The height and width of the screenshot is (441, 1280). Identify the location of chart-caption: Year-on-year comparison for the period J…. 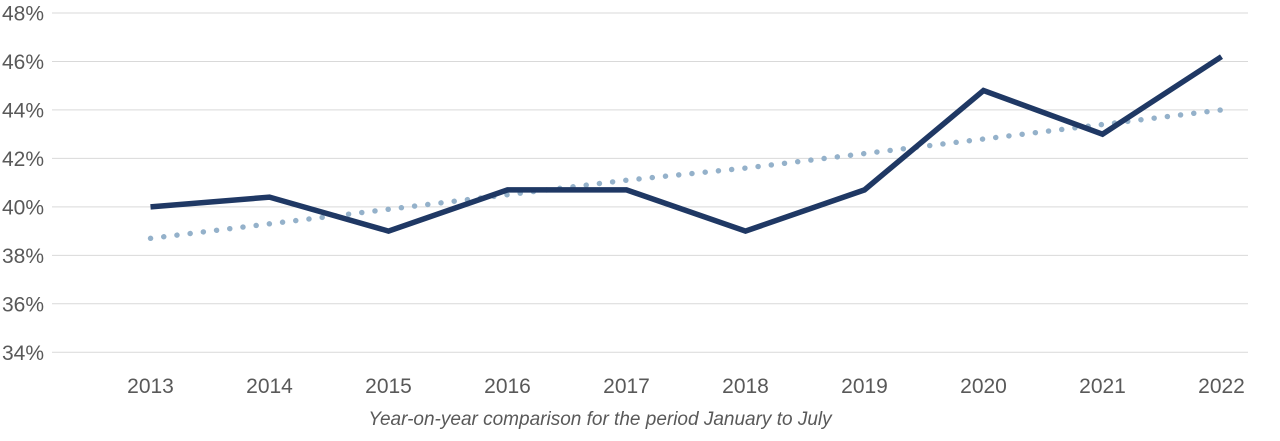
(600, 419).